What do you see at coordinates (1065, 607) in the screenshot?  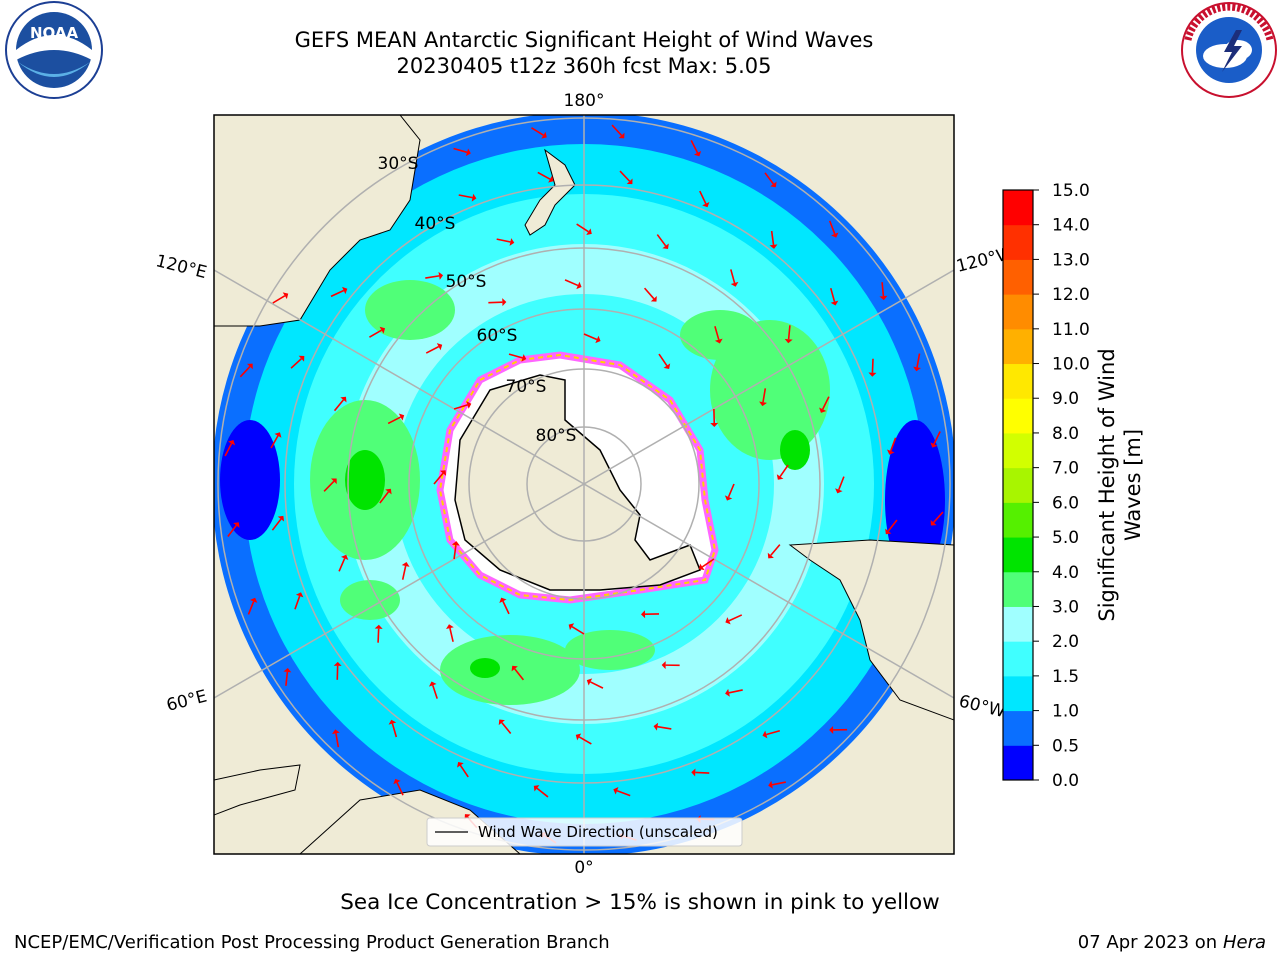 I see `colorbar-tick-label: 3.0` at bounding box center [1065, 607].